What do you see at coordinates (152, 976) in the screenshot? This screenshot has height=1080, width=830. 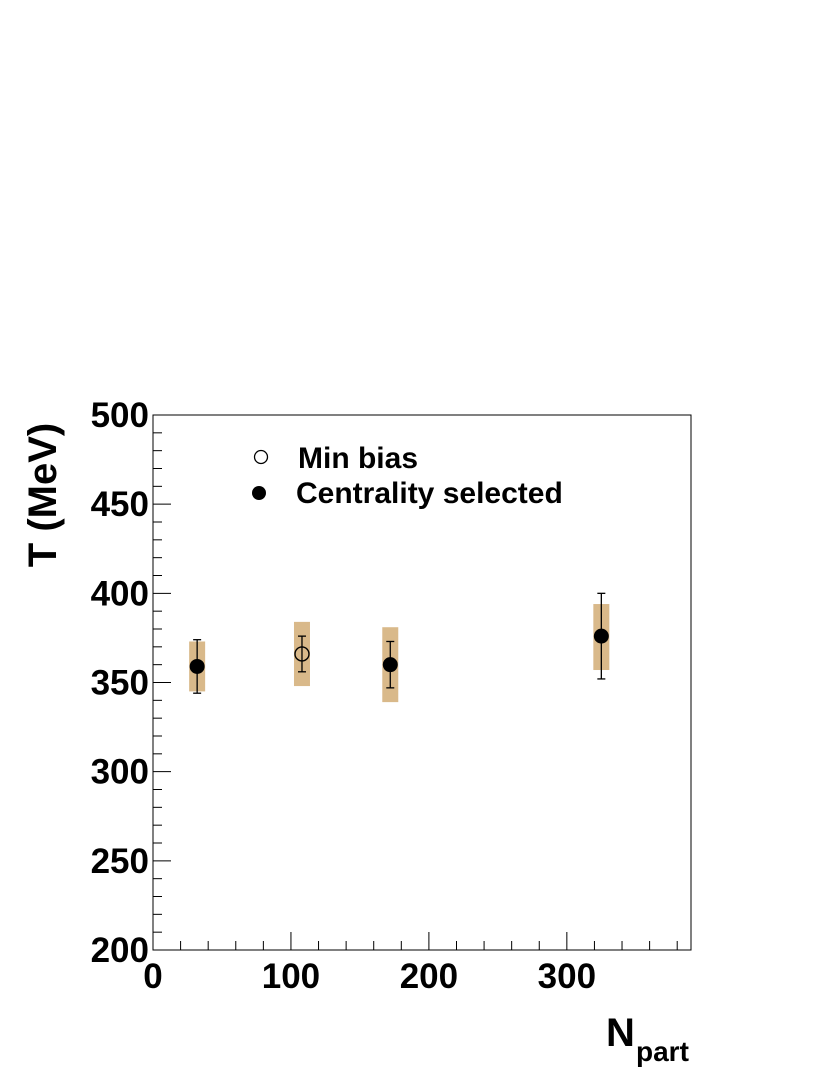 I see `x-tick-label: 0` at bounding box center [152, 976].